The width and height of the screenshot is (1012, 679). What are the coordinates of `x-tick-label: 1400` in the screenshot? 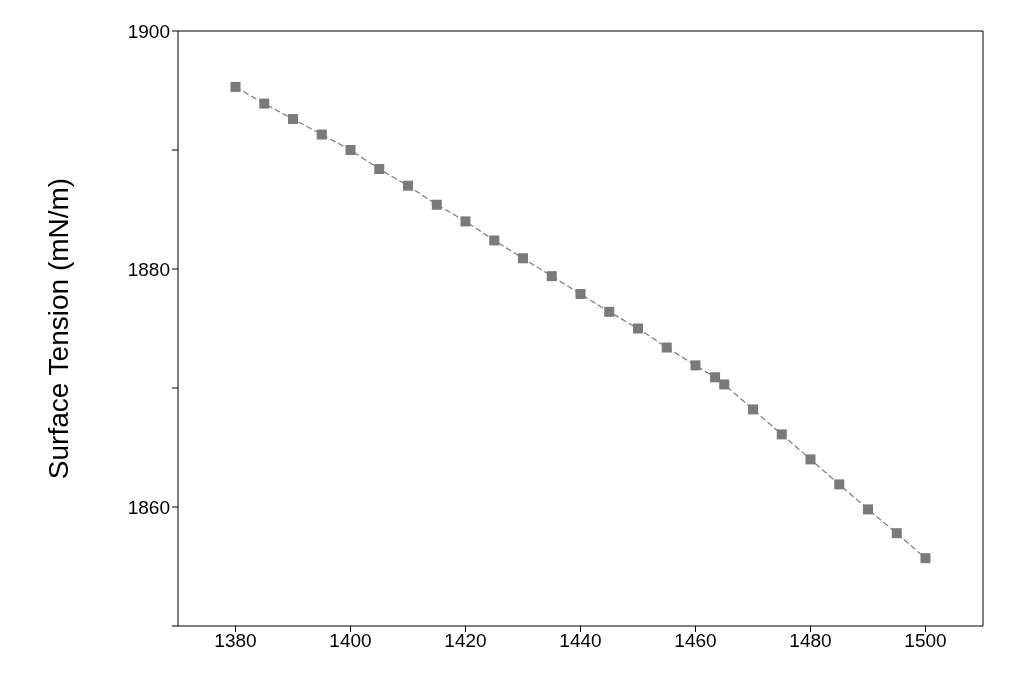 It's located at (350, 641).